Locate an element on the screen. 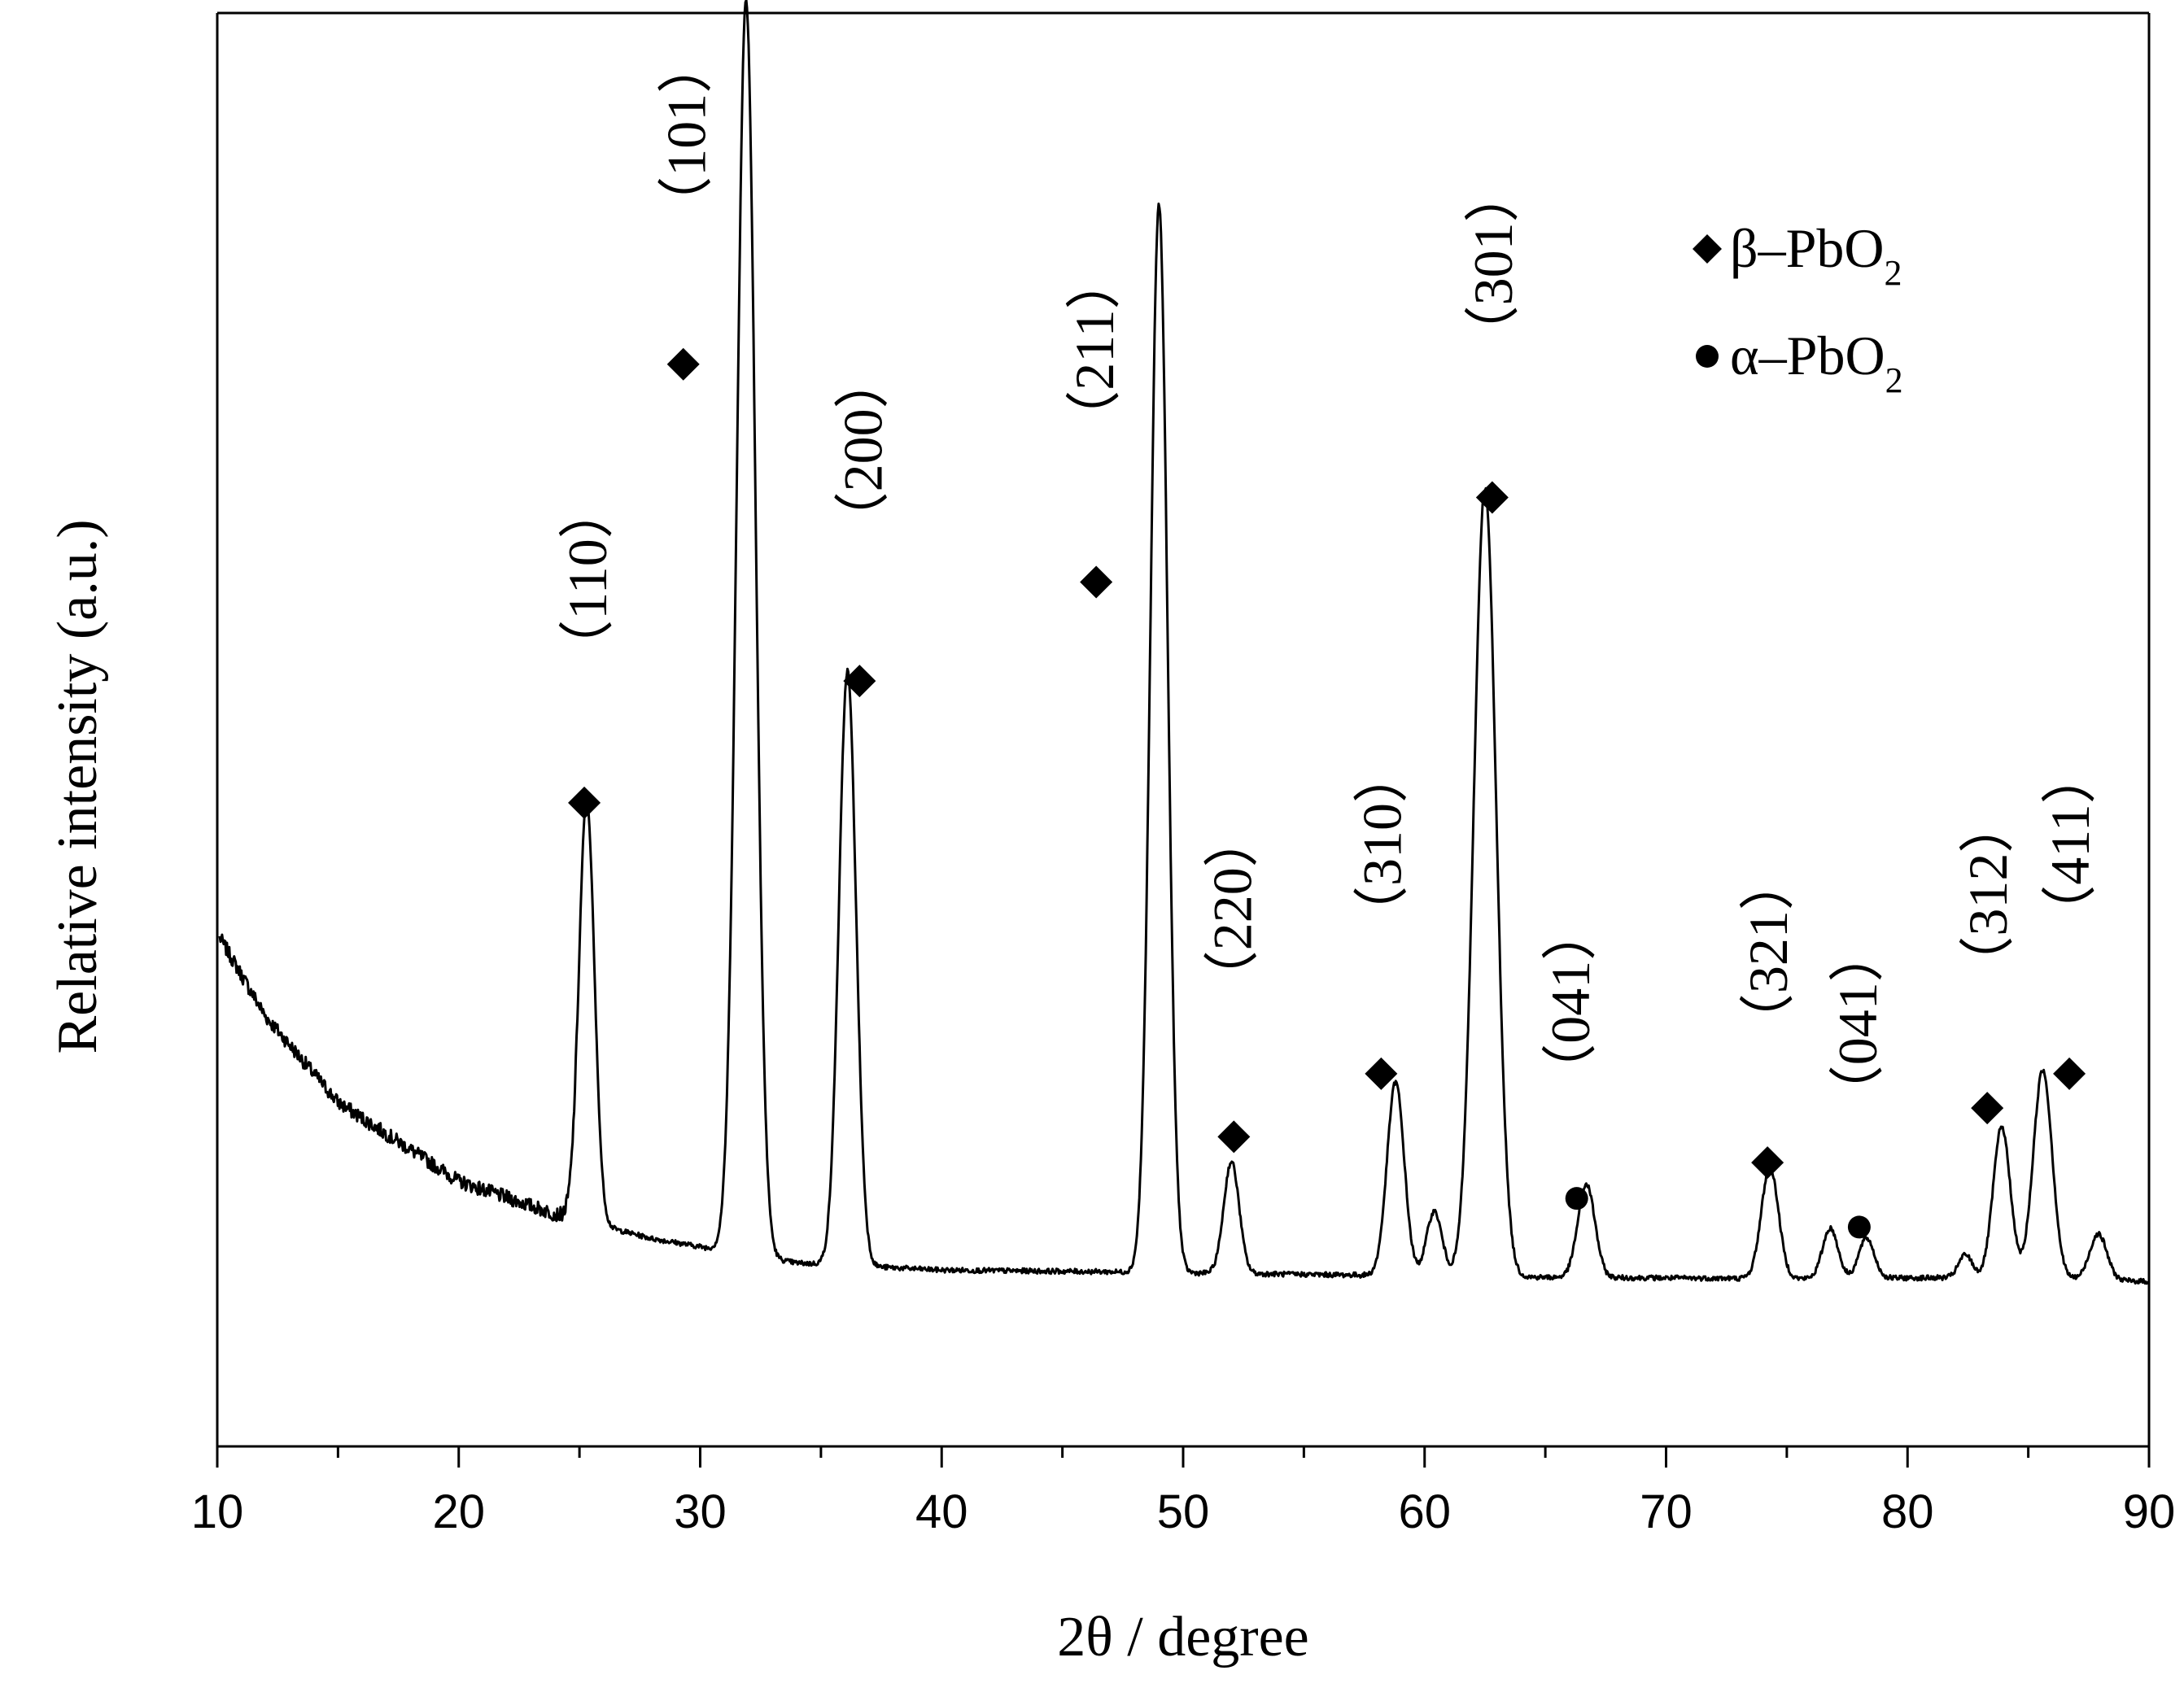 This screenshot has width=2184, height=1688. peak-hkl-label: （310） is located at coordinates (1382, 844).